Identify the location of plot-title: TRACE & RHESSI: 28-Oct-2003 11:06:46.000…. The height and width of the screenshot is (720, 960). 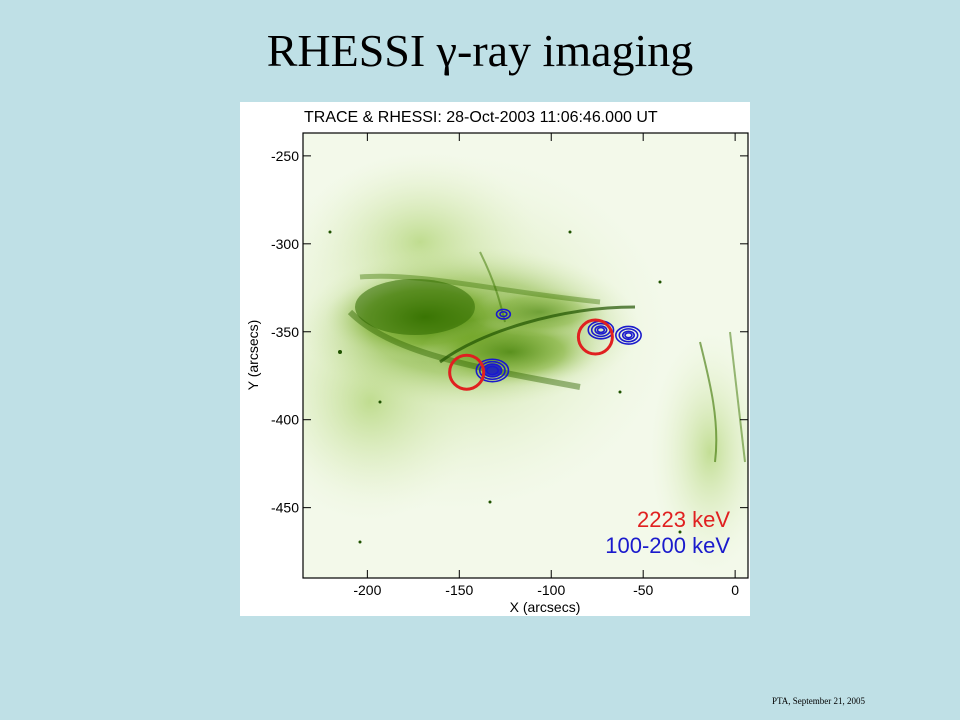
(481, 117).